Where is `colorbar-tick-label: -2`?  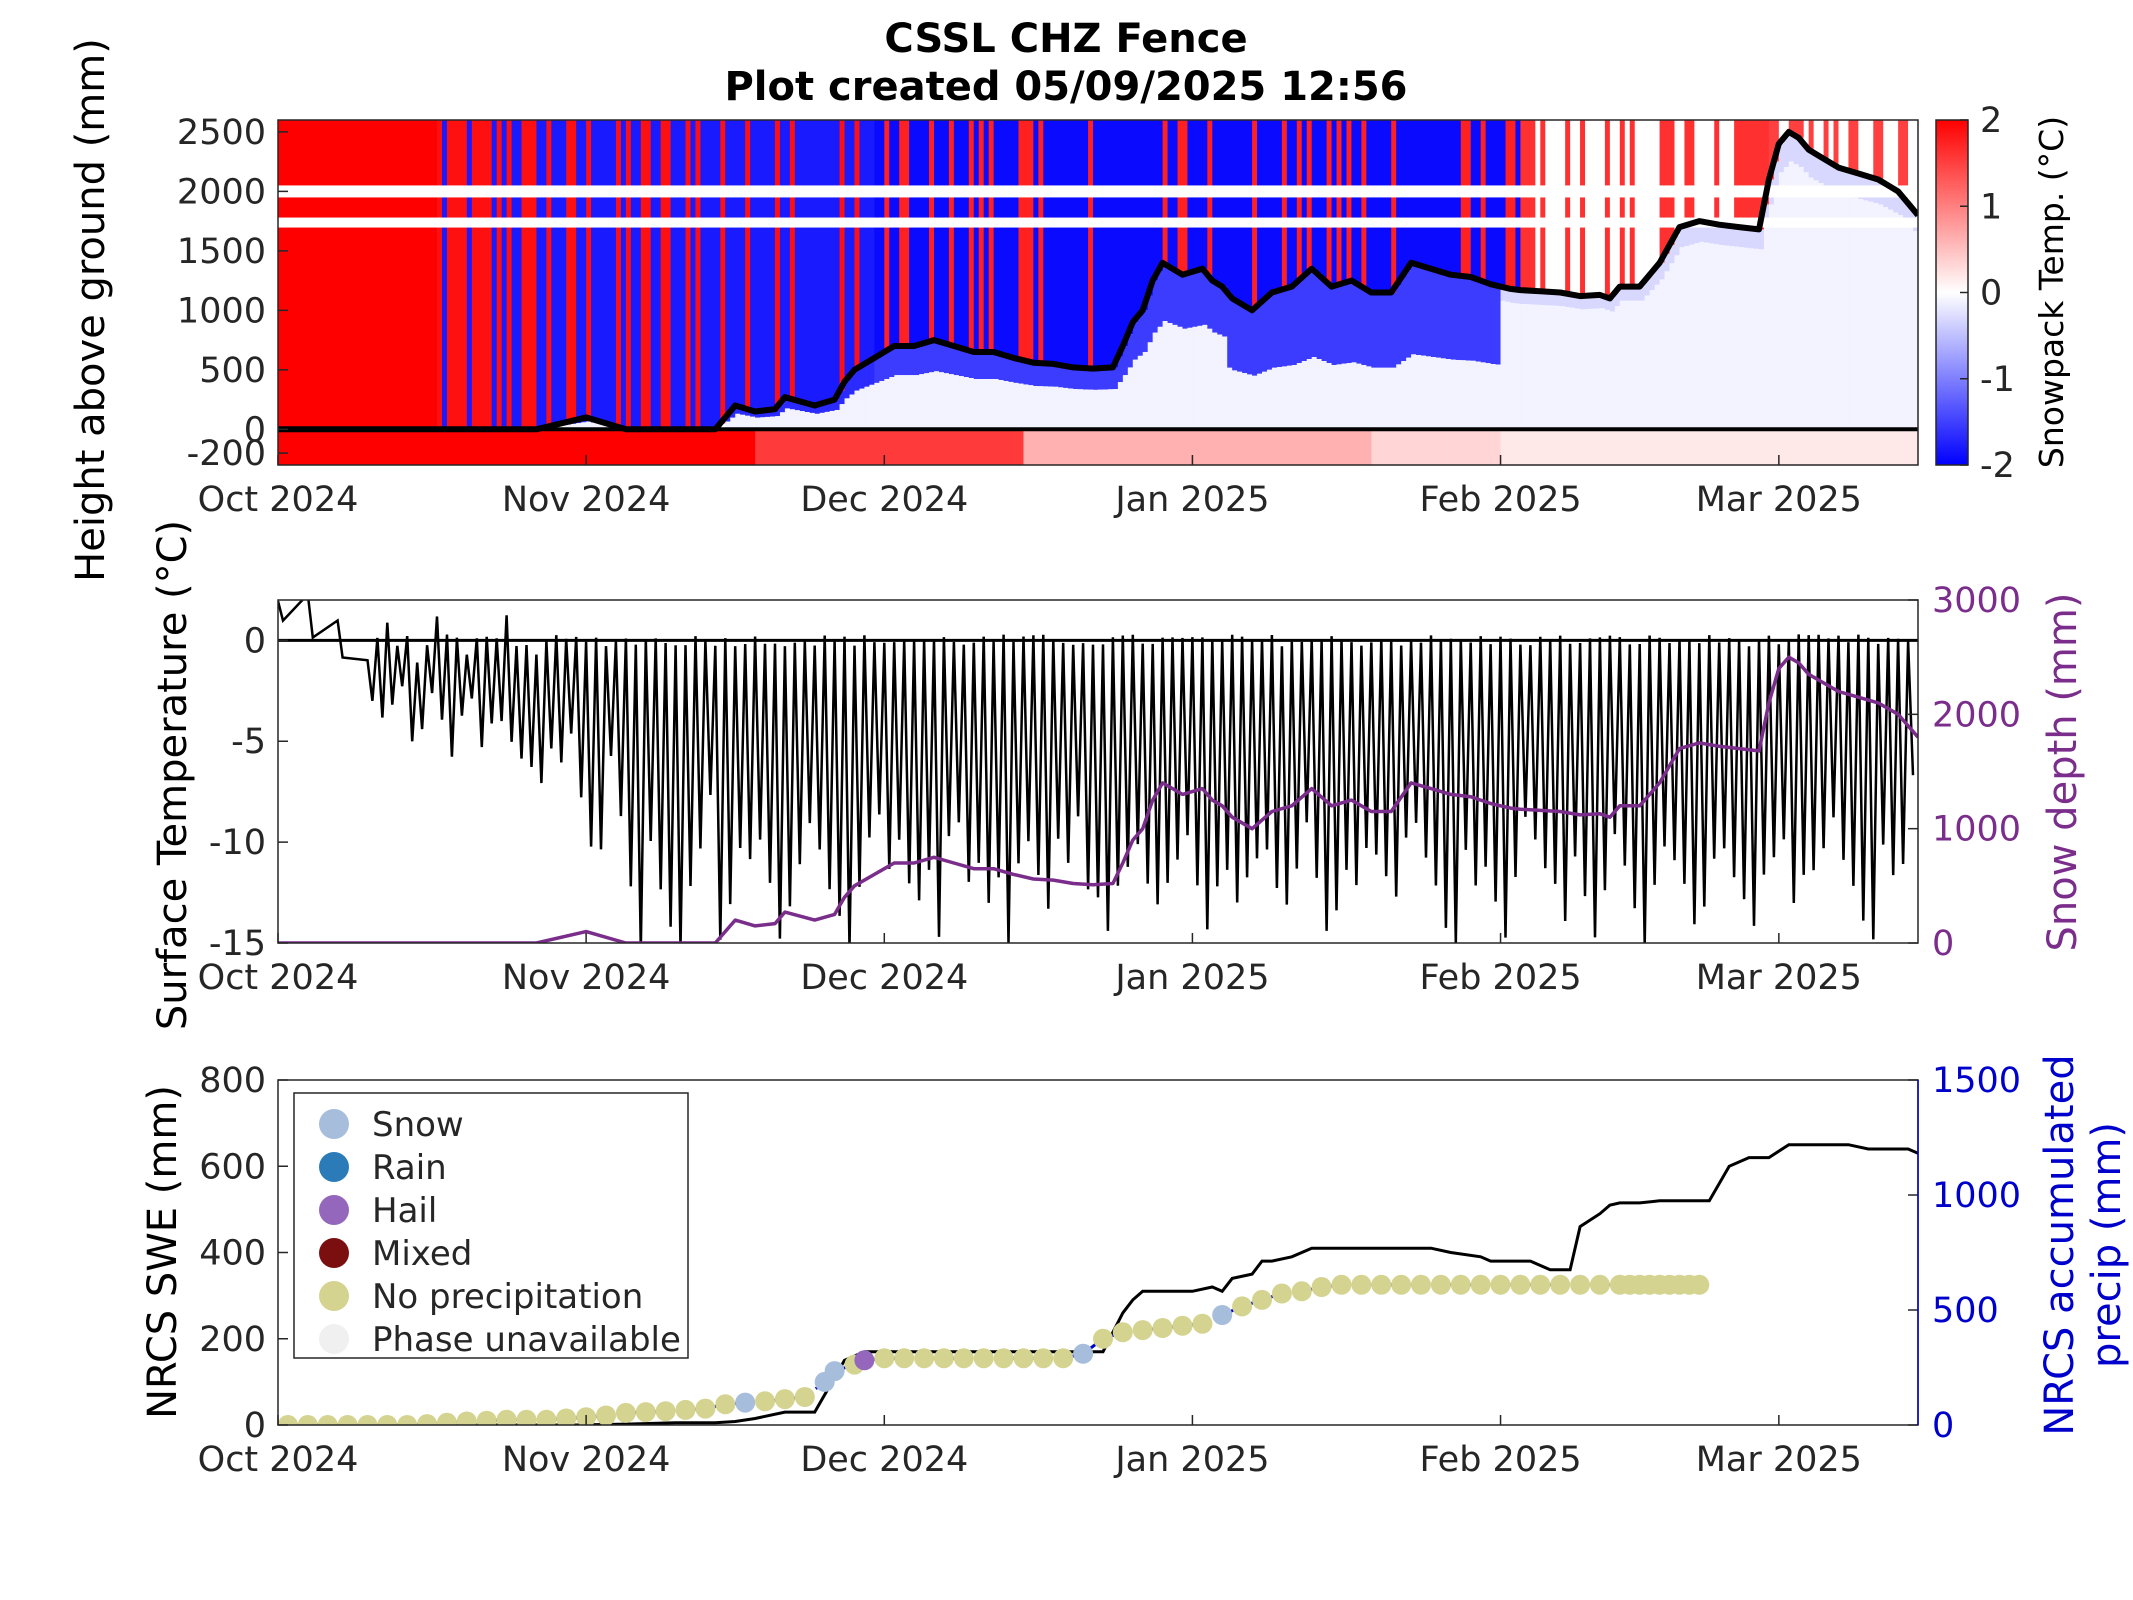 colorbar-tick-label: -2 is located at coordinates (1997, 466).